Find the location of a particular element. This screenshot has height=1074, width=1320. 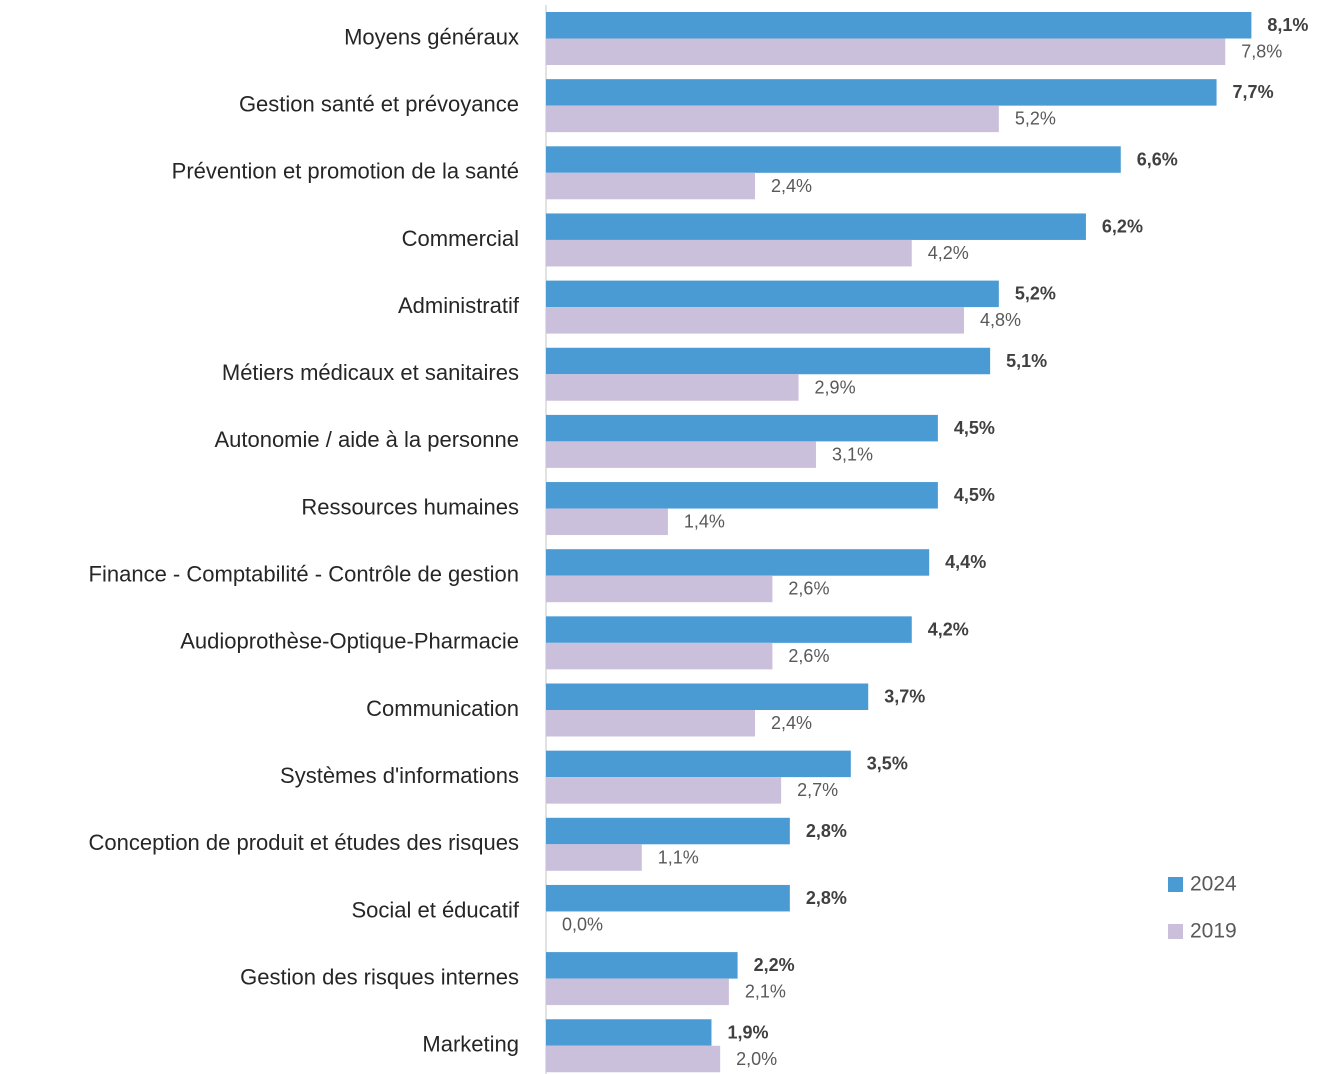

category-label: Moyens généraux is located at coordinates (431, 36).